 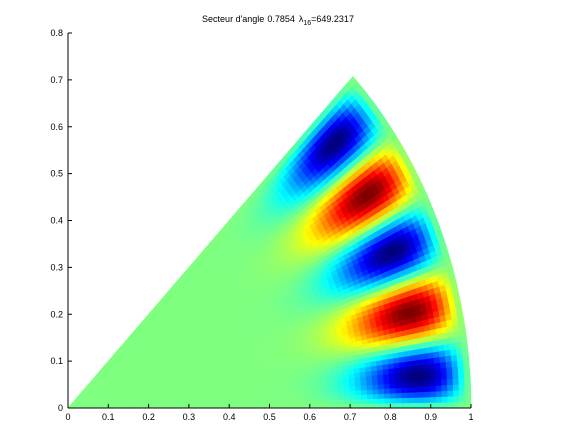 I want to click on y-tick-label: 0.5, so click(x=56, y=174).